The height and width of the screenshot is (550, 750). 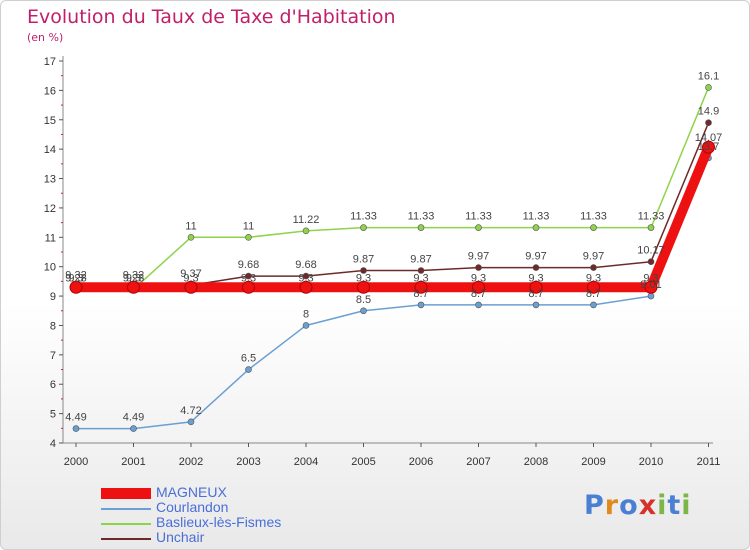 I want to click on chart-subtitle: (en %), so click(x=45, y=37).